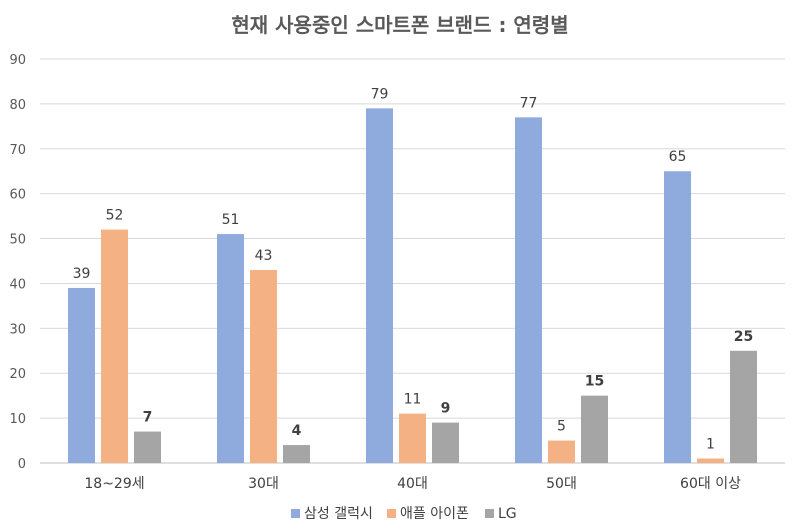 The image size is (800, 532). Describe the element at coordinates (413, 400) in the screenshot. I see `data-label-apple: 11` at that location.